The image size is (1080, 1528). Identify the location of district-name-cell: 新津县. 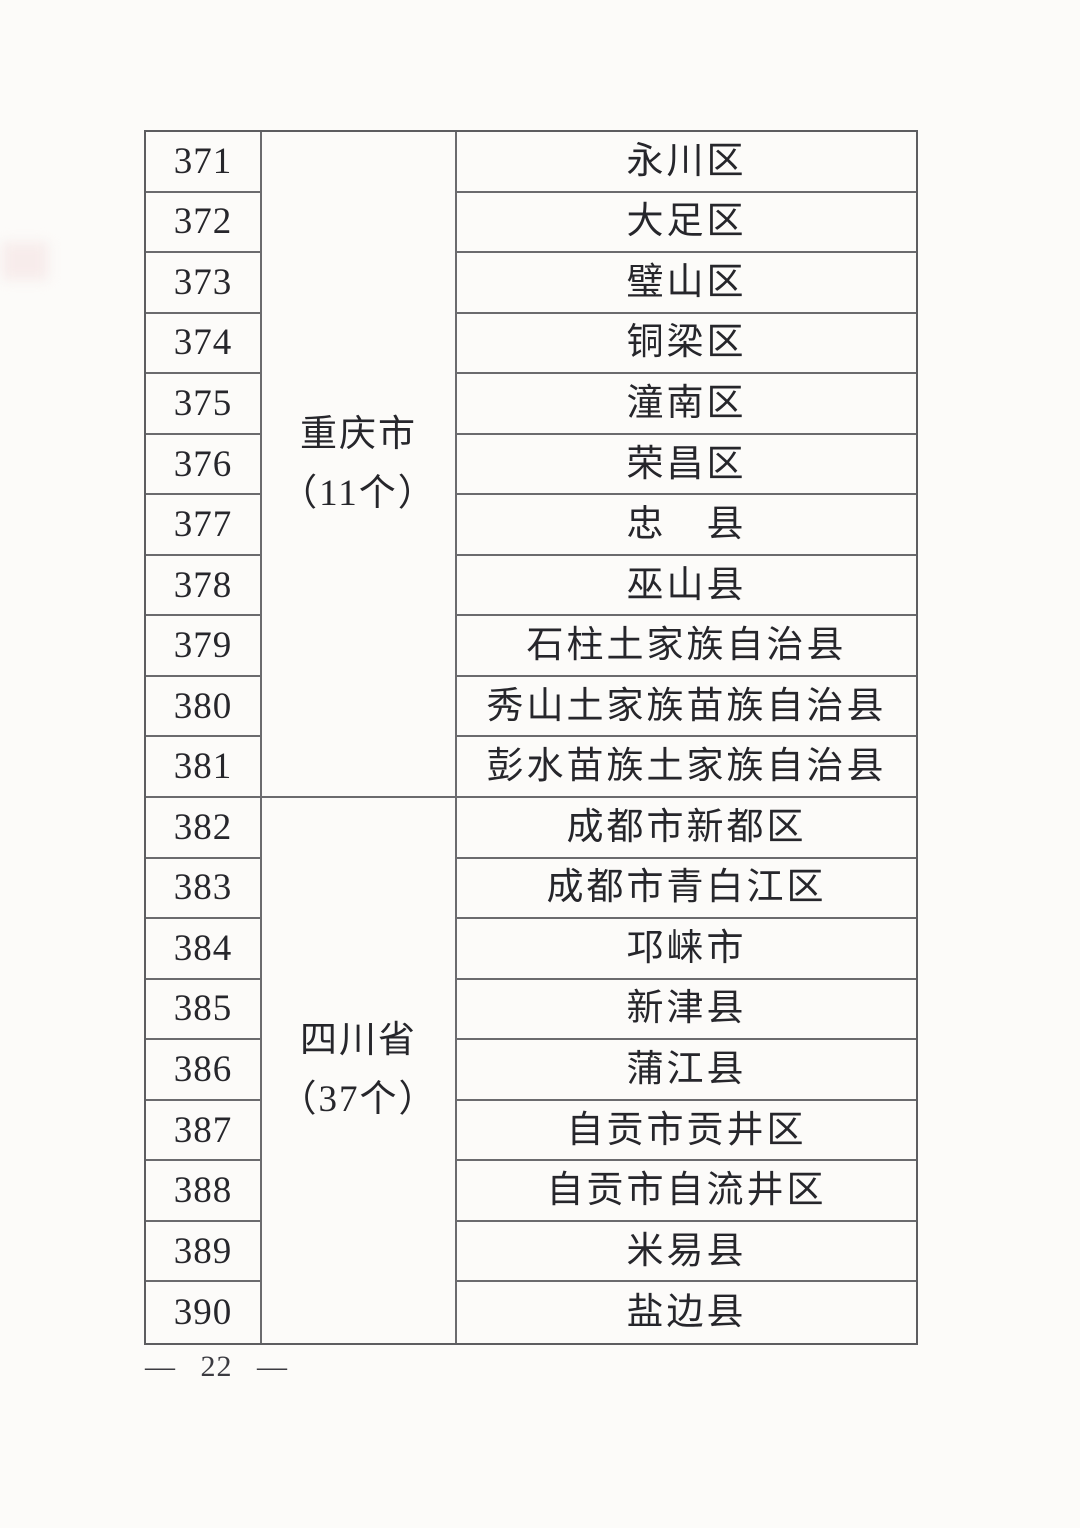
(686, 1010).